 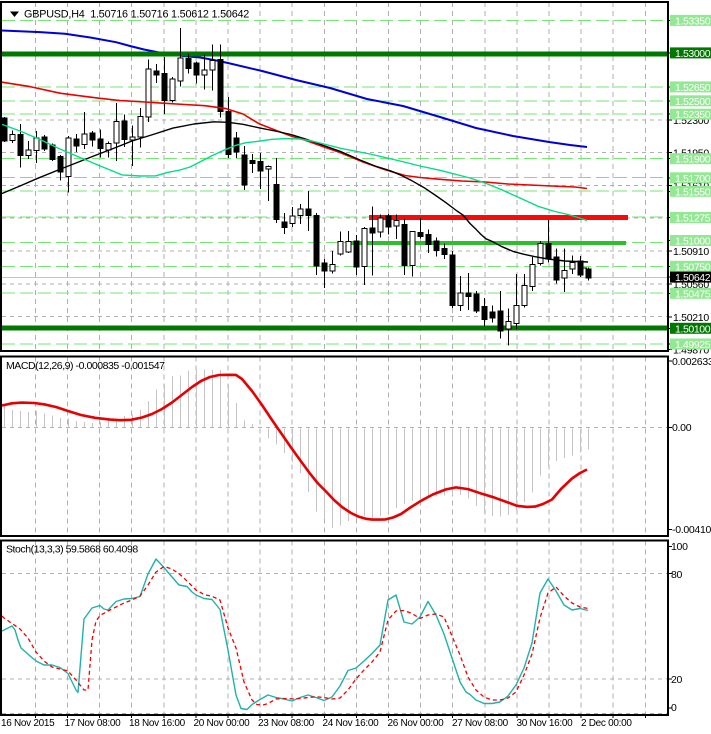 I want to click on svg-text: 27 Nov 08:00, so click(x=480, y=723).